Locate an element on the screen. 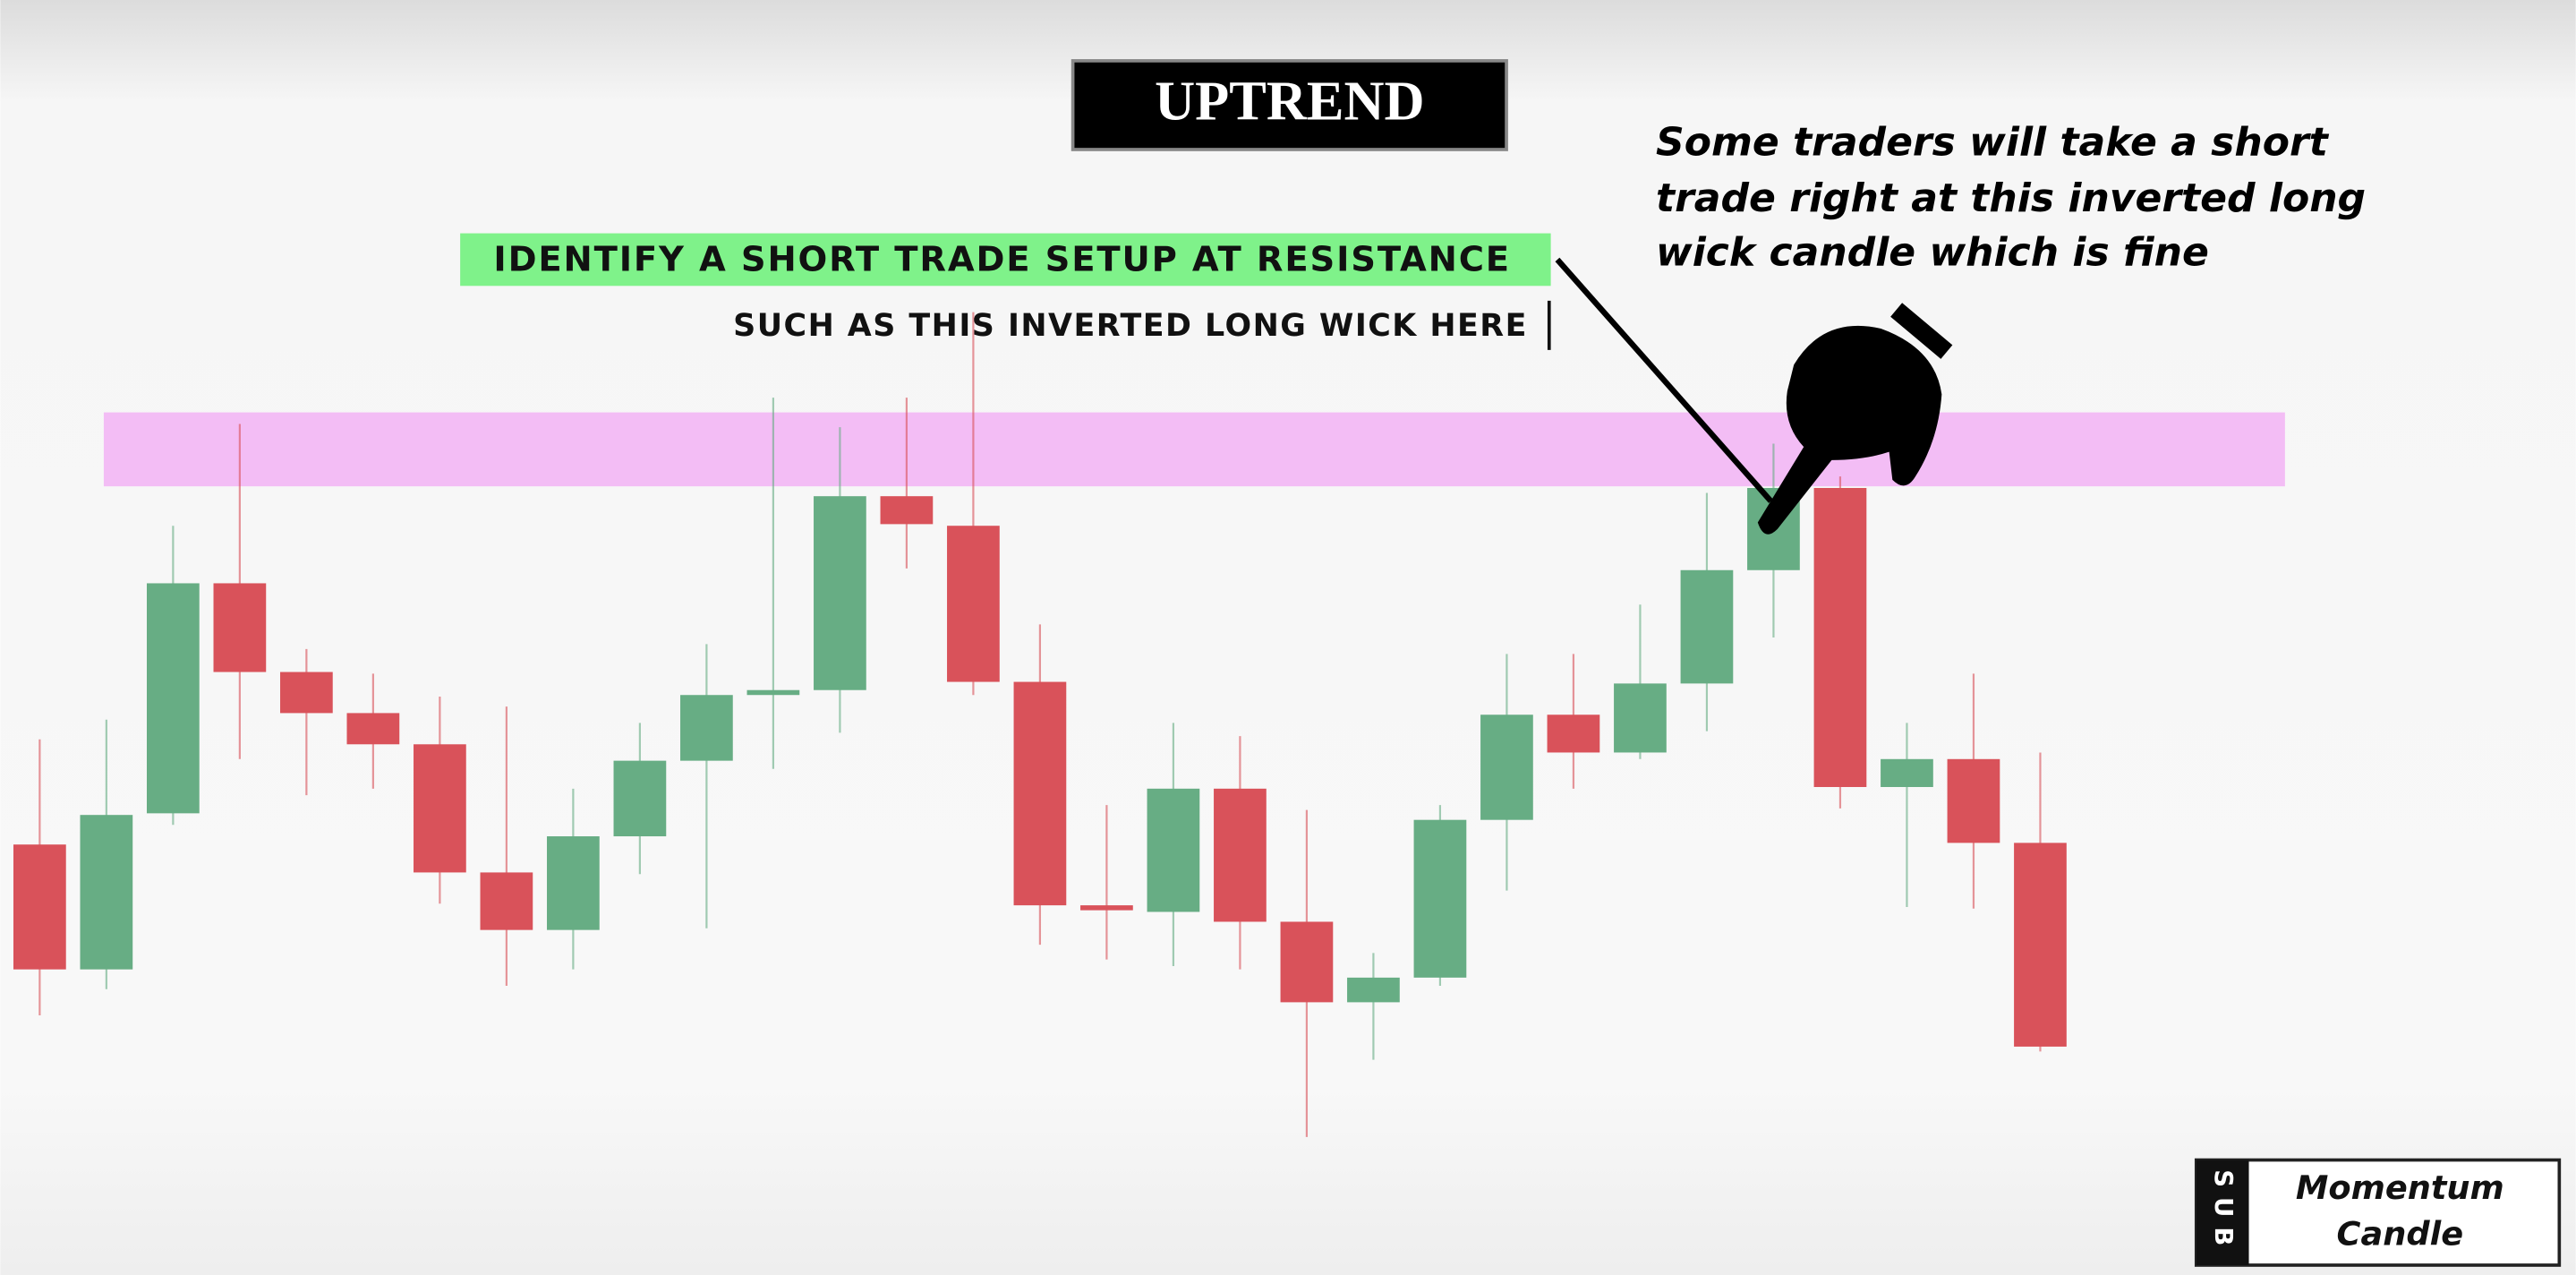  logo: SUB Momentum Candle is located at coordinates (2378, 1212).